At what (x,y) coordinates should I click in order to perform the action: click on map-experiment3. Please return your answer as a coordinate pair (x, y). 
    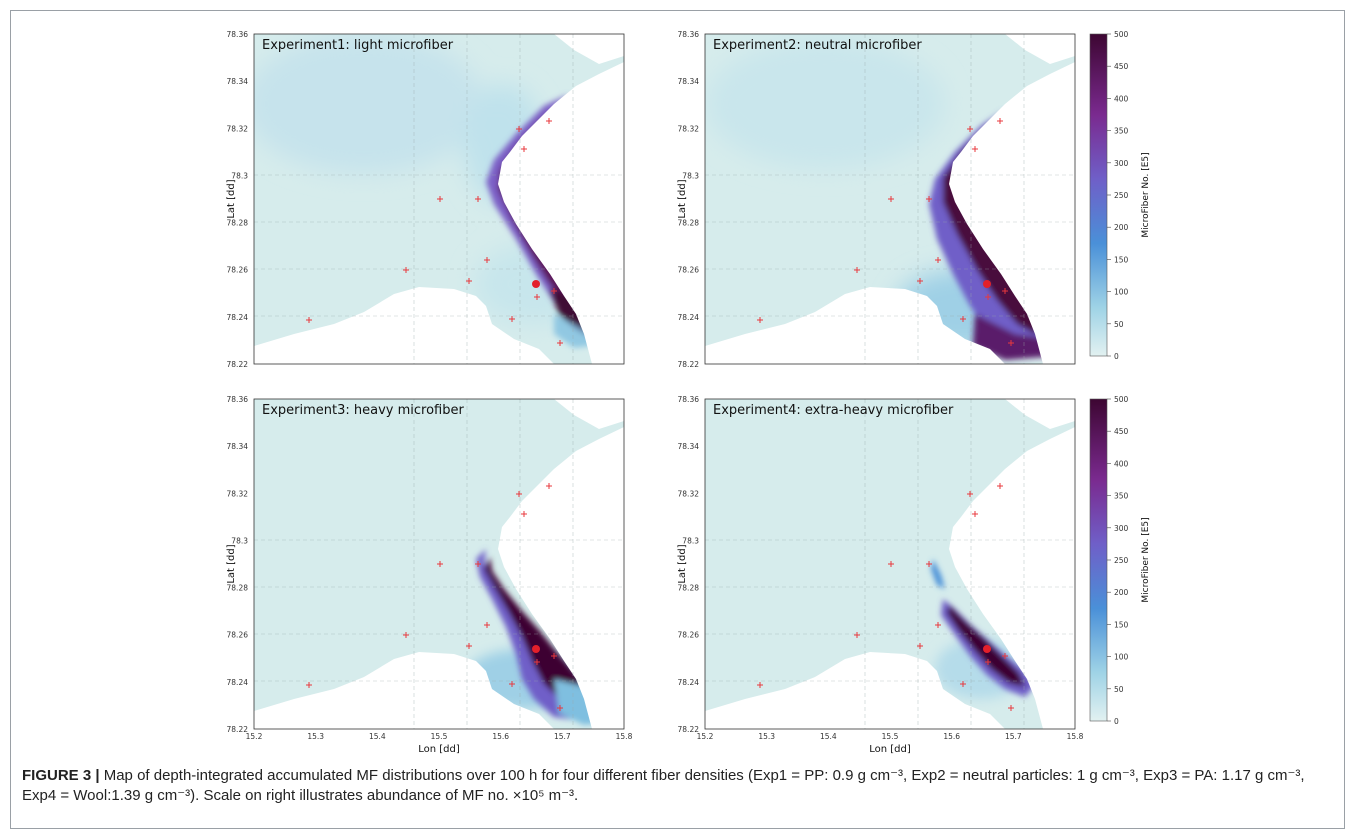
    Looking at the image, I should click on (439, 564).